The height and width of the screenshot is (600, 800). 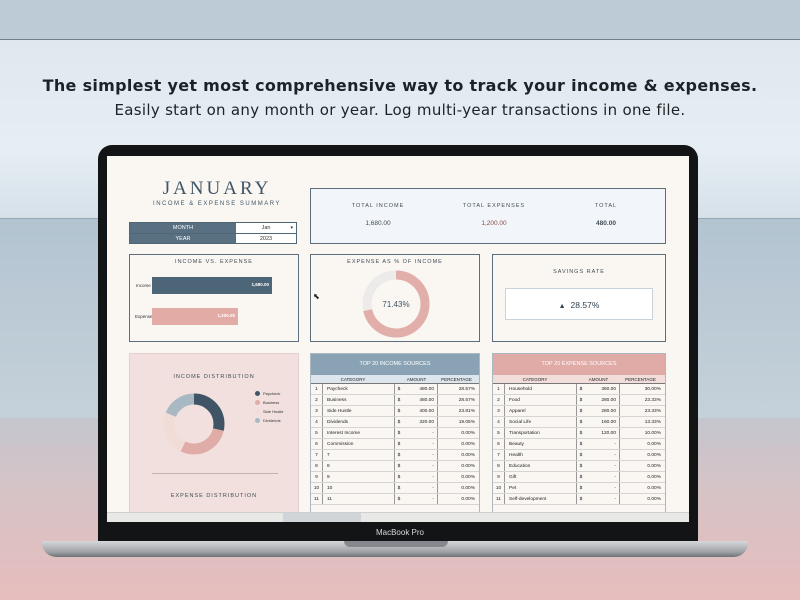 I want to click on expense-percentage-value: 71.43%, so click(x=395, y=304).